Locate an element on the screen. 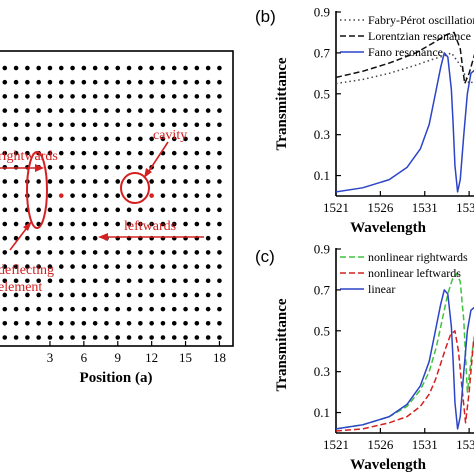 This screenshot has height=474, width=474. y-tick-label: 0.1 is located at coordinates (322, 175).